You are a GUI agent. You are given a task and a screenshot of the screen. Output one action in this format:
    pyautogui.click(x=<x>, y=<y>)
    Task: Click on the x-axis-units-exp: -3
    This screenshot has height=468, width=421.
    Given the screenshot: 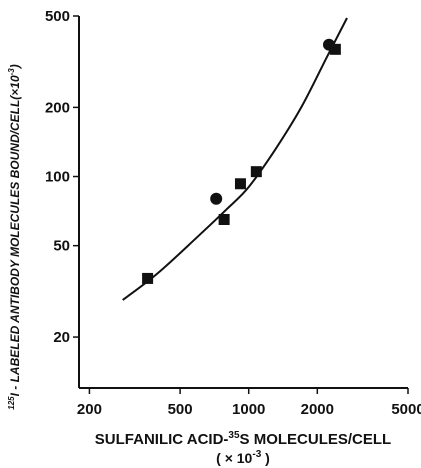 What is the action you would take?
    pyautogui.click(x=256, y=454)
    